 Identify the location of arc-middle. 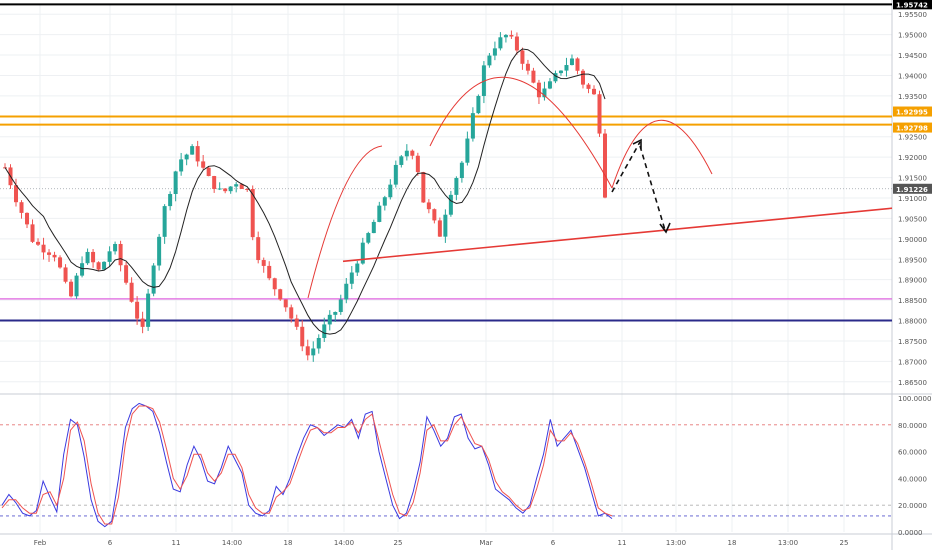
(521, 132).